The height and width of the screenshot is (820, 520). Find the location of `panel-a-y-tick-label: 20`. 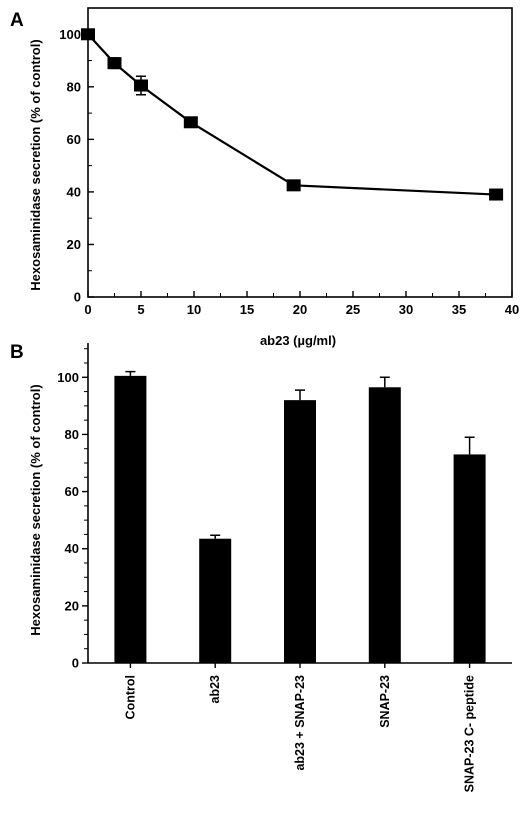

panel-a-y-tick-label: 20 is located at coordinates (74, 244).